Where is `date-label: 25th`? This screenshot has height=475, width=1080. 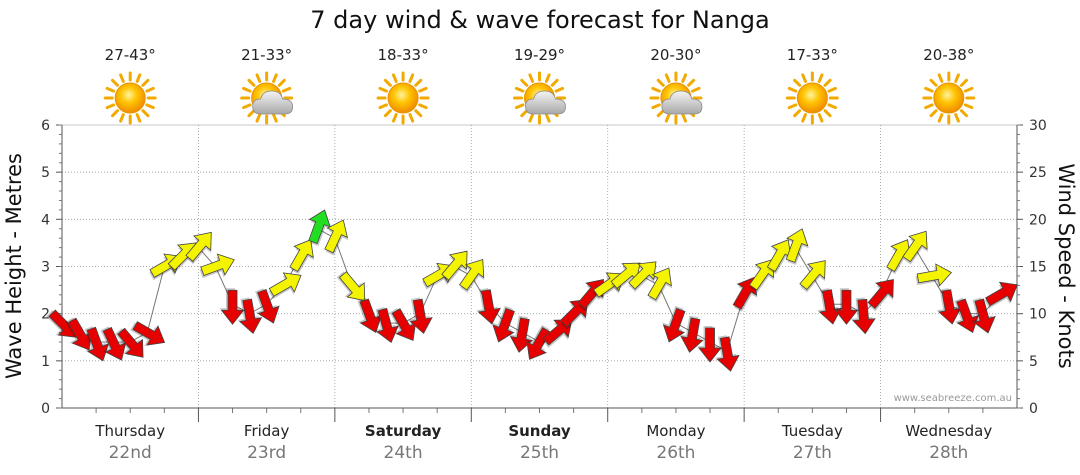
date-label: 25th is located at coordinates (539, 453).